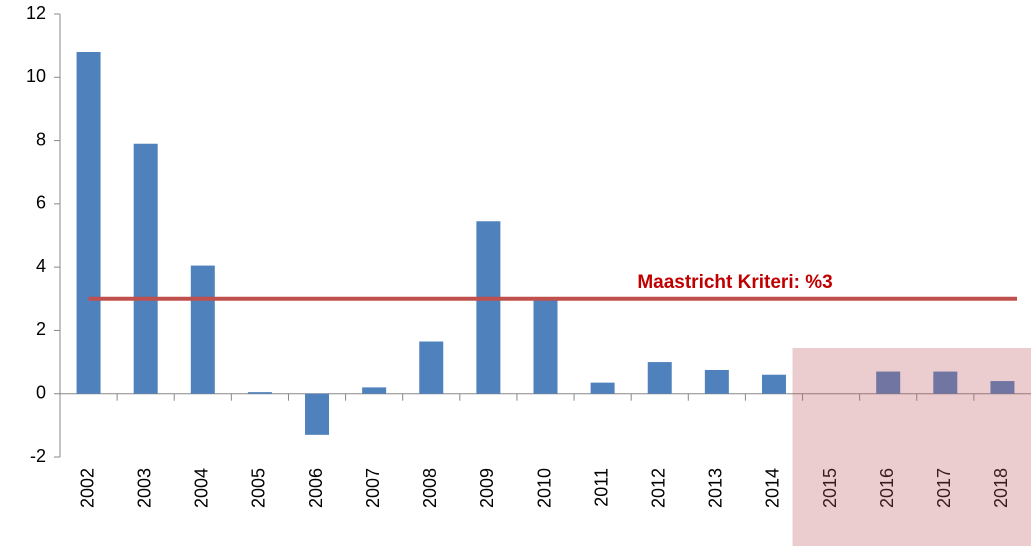  I want to click on y-tick-label: 8, so click(41, 139).